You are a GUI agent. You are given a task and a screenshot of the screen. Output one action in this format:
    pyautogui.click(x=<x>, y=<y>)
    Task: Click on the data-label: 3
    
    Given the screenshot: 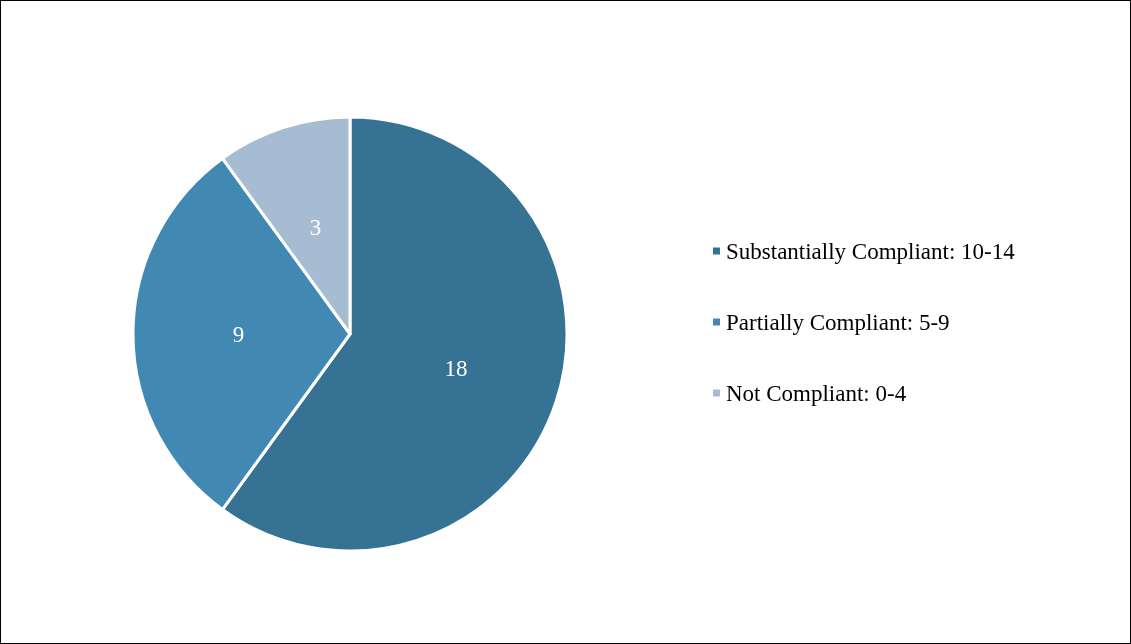 What is the action you would take?
    pyautogui.click(x=315, y=228)
    